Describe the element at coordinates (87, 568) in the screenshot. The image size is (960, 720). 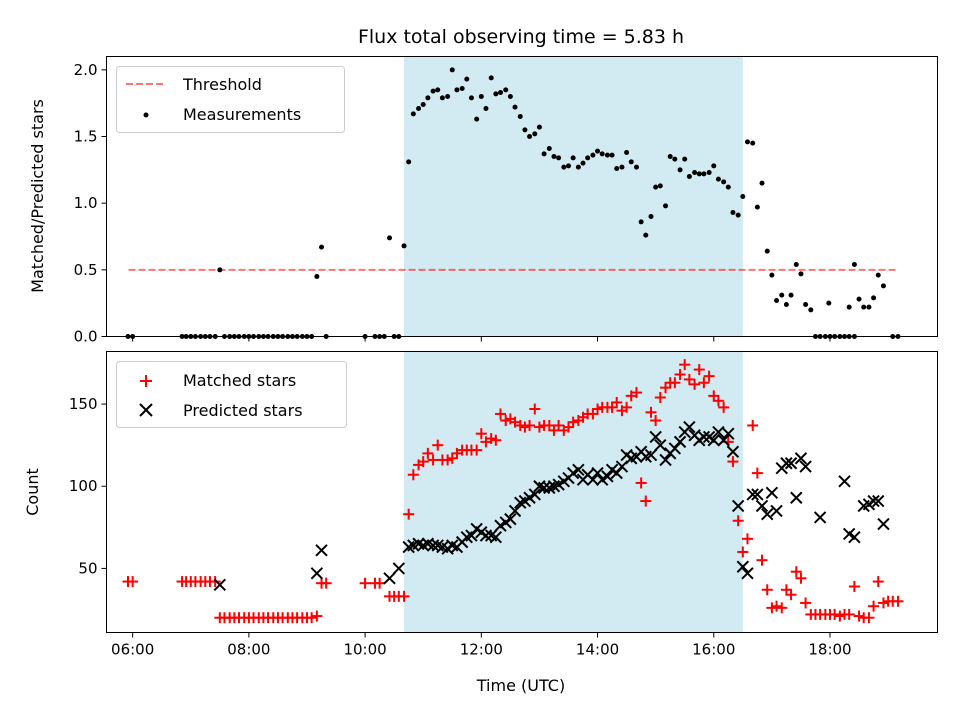
I see `y-tick-label: 50` at that location.